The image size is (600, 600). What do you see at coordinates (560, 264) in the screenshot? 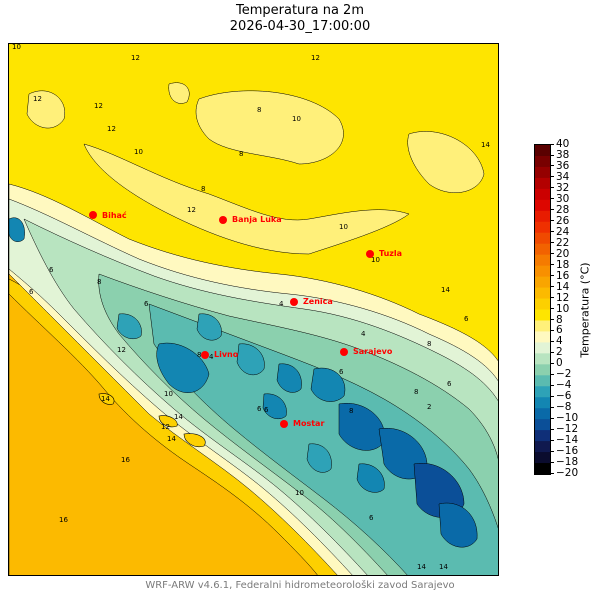
I see `colorbar-tick-label: 18` at bounding box center [560, 264].